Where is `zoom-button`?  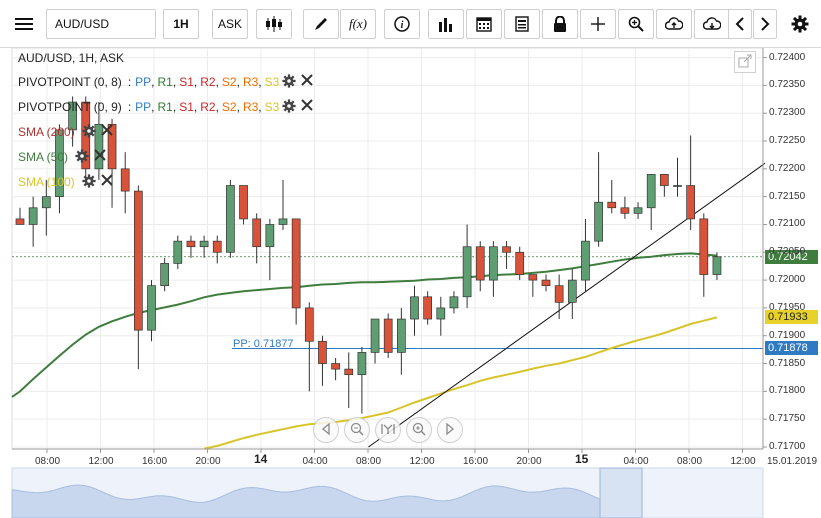
zoom-button is located at coordinates (636, 24).